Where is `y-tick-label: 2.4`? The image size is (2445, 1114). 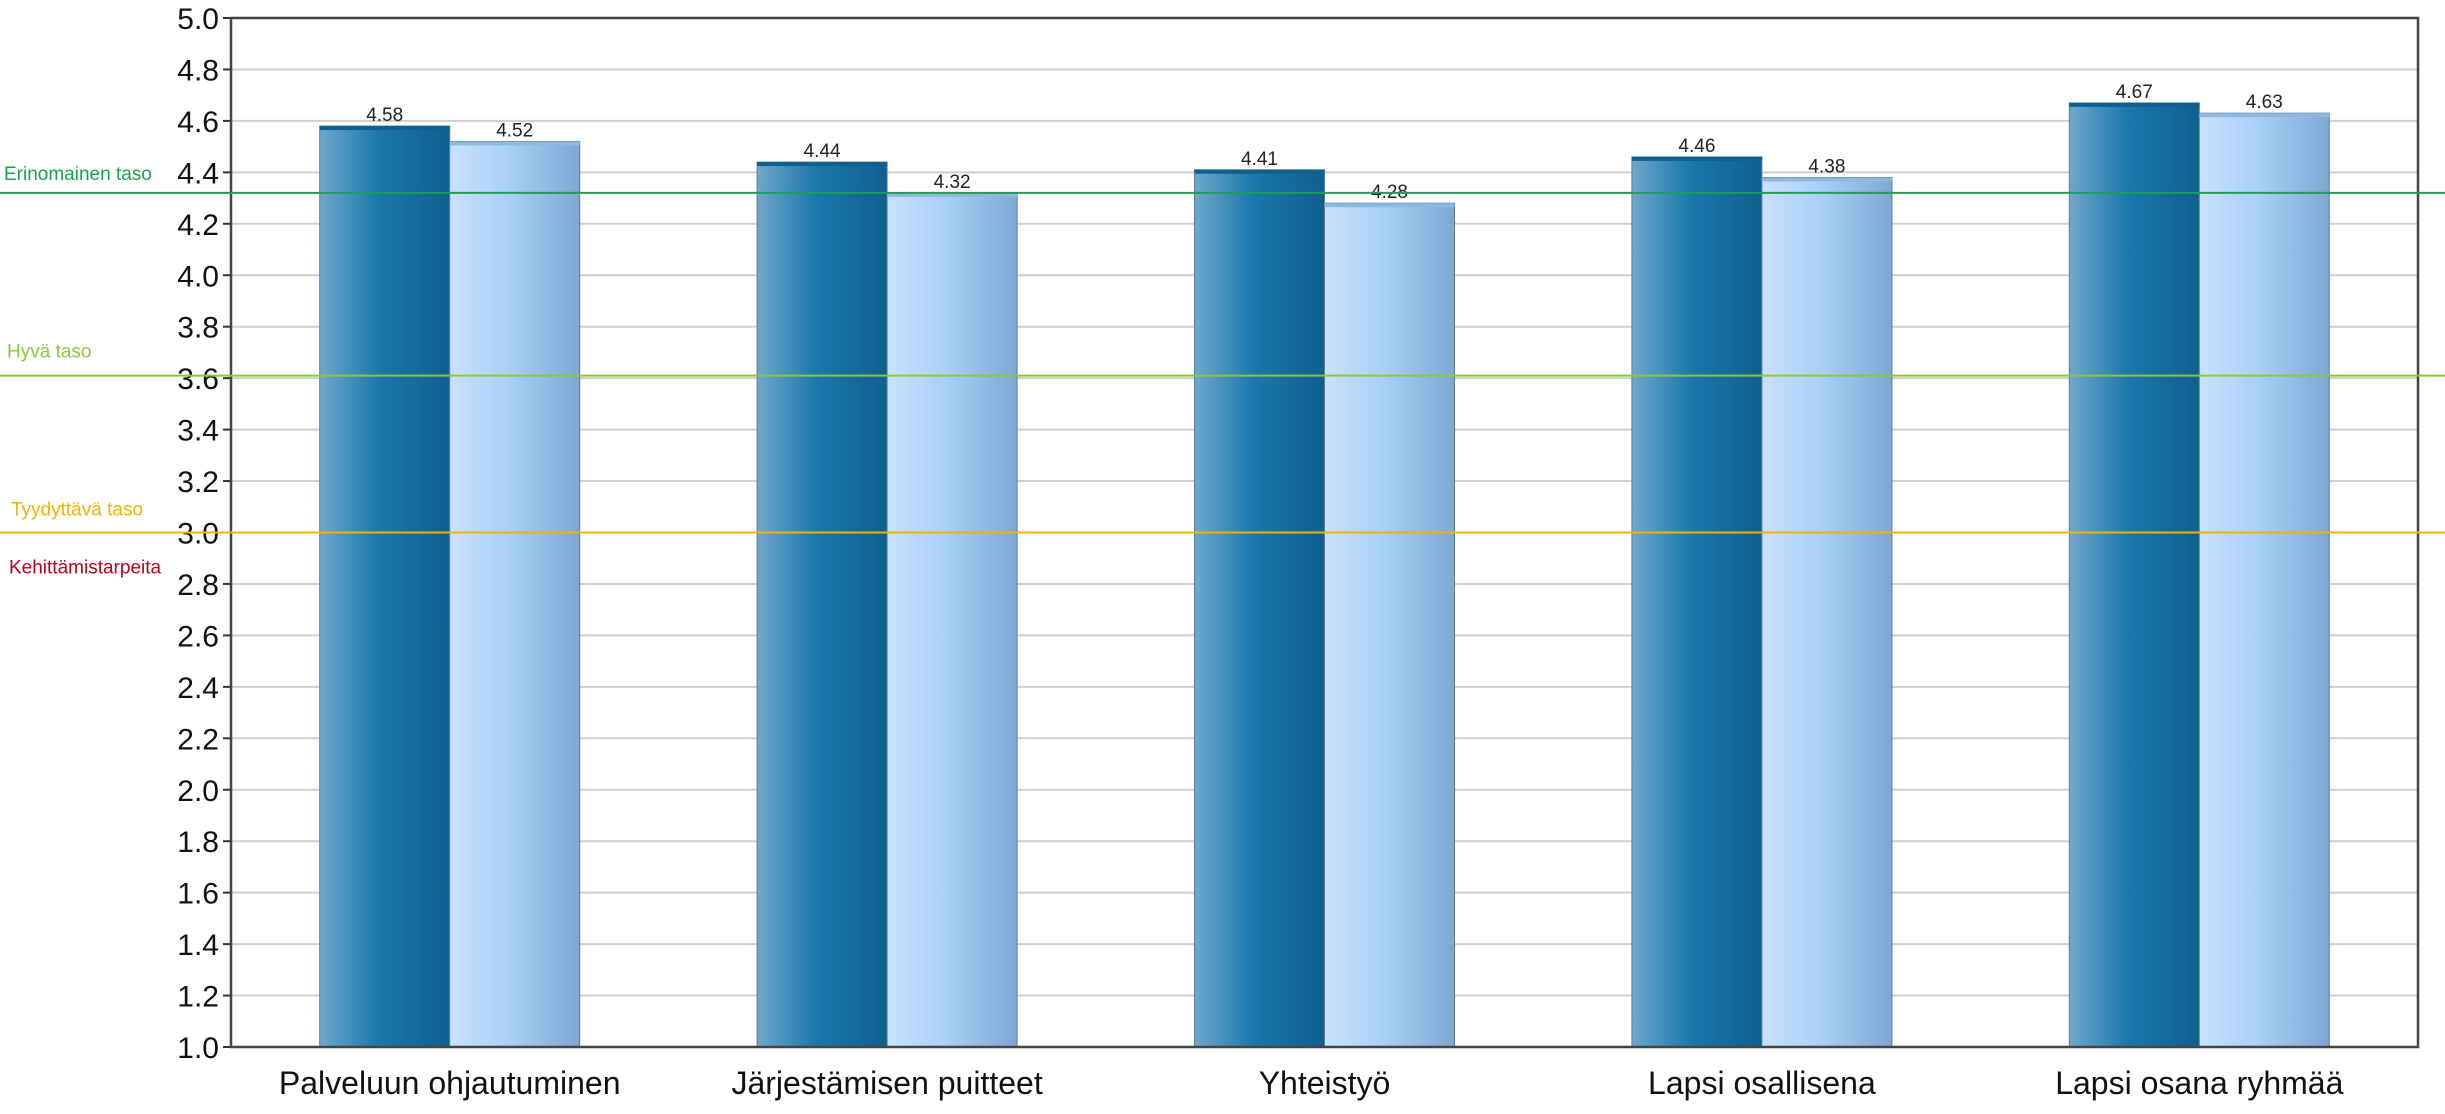
y-tick-label: 2.4 is located at coordinates (198, 688).